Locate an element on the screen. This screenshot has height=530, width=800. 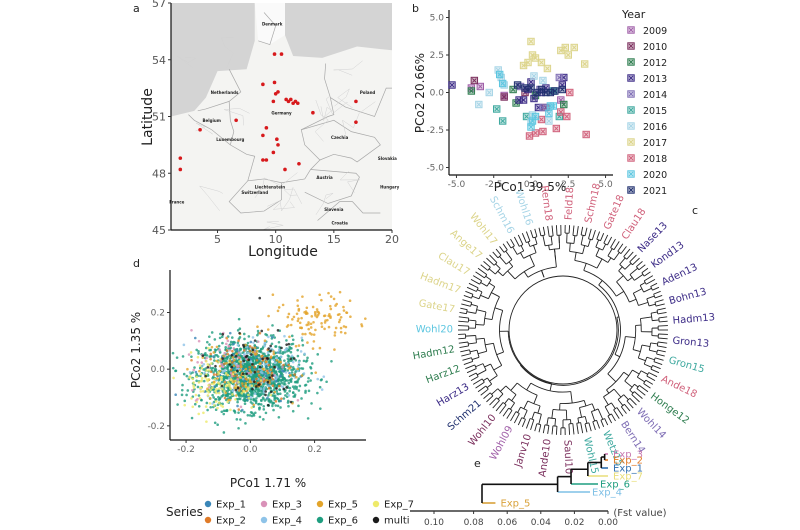
legend-label: 2018 is located at coordinates (655, 159).